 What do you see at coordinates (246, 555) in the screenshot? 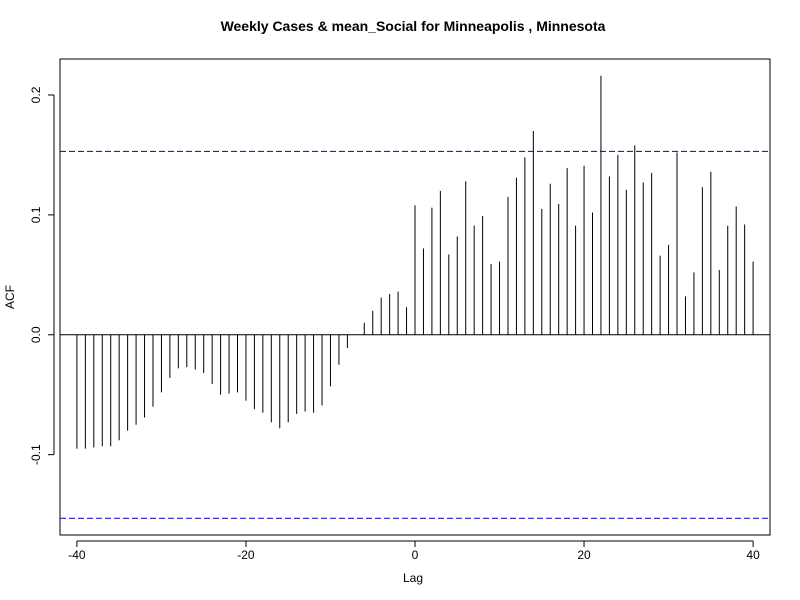
I see `x-tick-label: -20` at bounding box center [246, 555].